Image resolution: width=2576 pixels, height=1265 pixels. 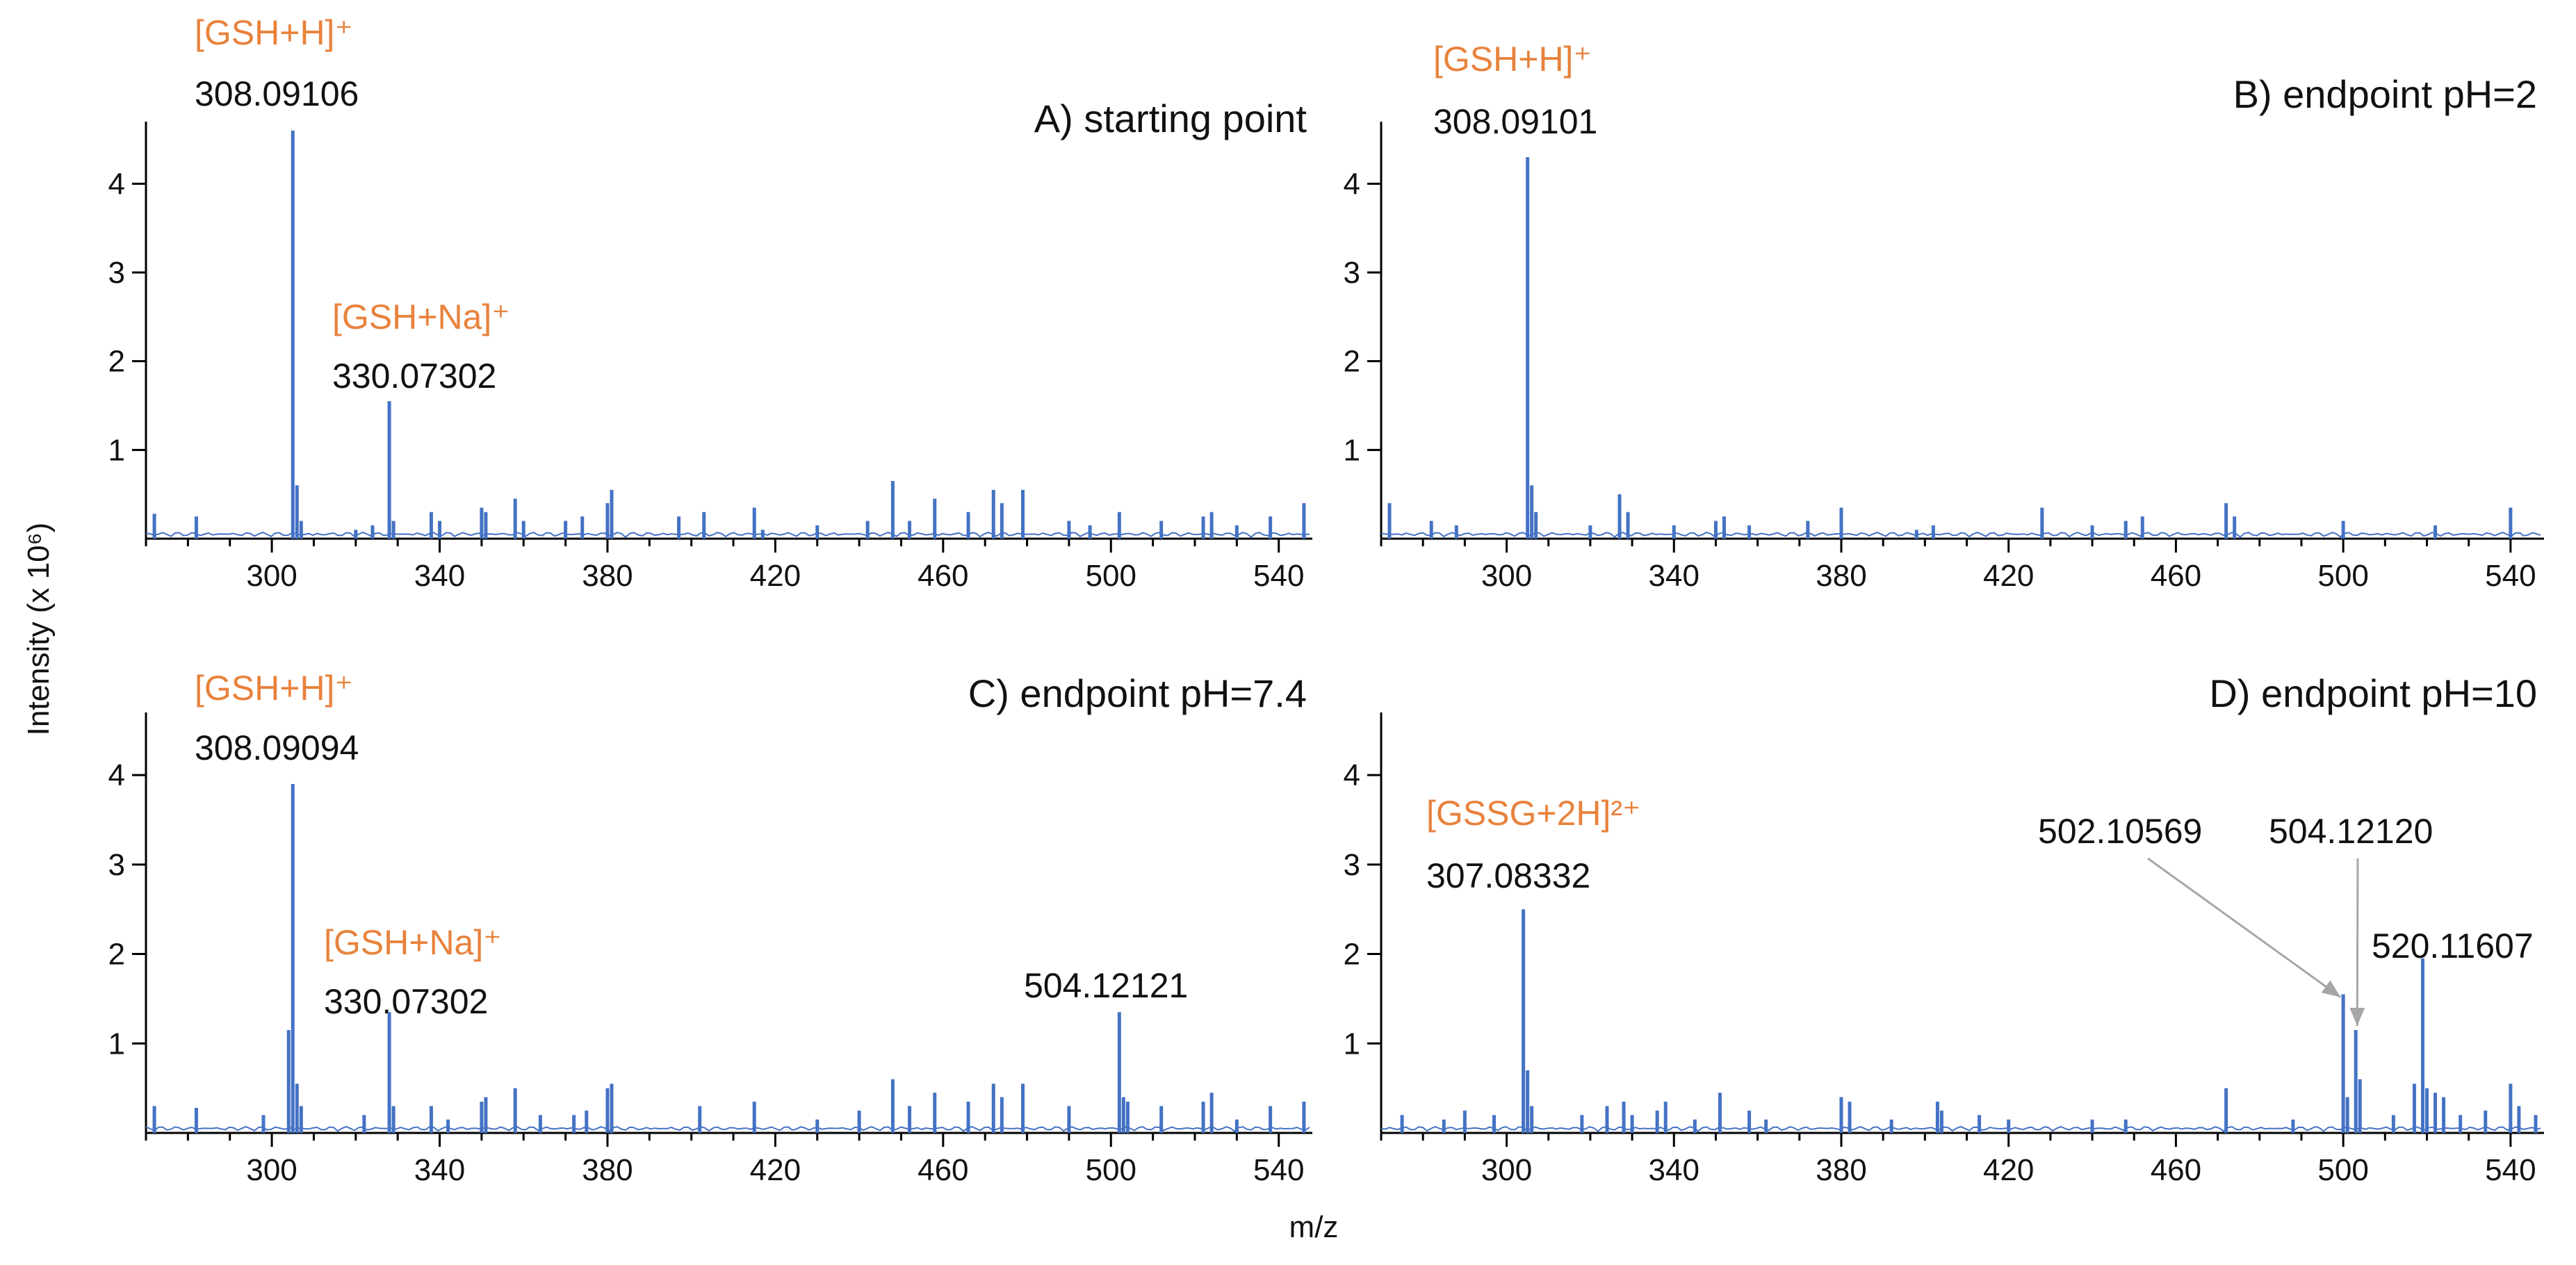 What do you see at coordinates (277, 93) in the screenshot?
I see `peak-mz-label: 308.09106` at bounding box center [277, 93].